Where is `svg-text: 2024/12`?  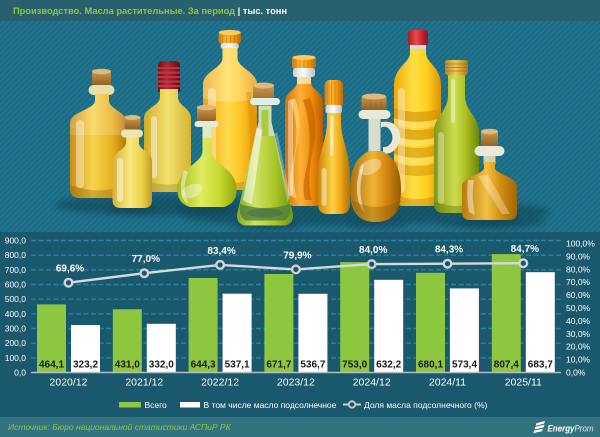
svg-text: 2024/12 is located at coordinates (372, 383).